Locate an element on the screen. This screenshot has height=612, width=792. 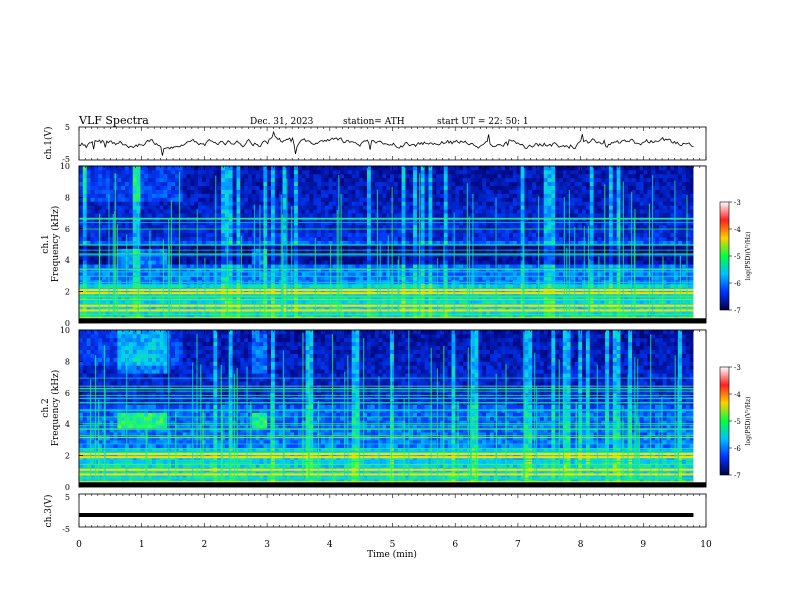
ch1-spec-ytick: 8 is located at coordinates (67, 197).